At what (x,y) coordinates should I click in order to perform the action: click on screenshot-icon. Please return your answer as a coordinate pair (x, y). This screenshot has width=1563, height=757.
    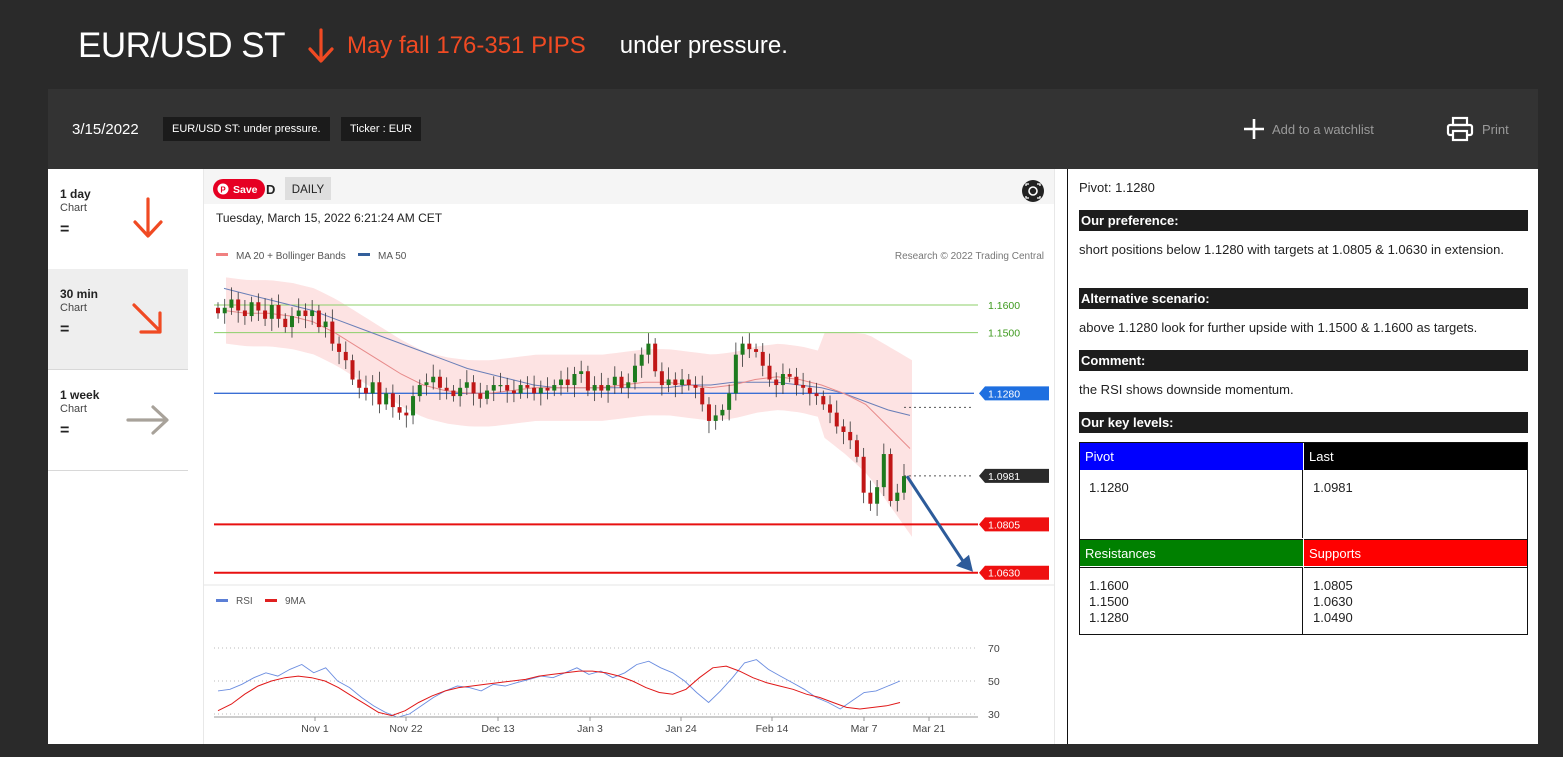
    Looking at the image, I should click on (1033, 191).